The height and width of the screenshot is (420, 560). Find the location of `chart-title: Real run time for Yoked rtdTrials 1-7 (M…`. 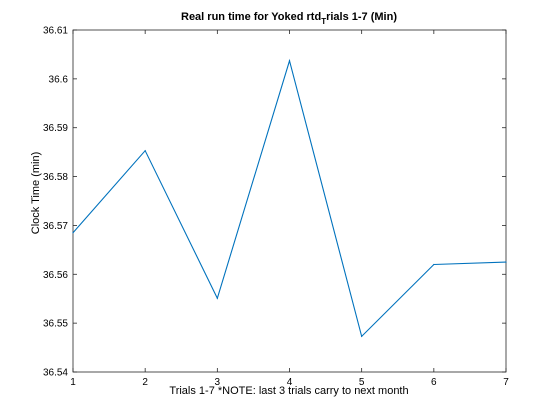

chart-title: Real run time for Yoked rtdTrials 1-7 (M… is located at coordinates (289, 18).